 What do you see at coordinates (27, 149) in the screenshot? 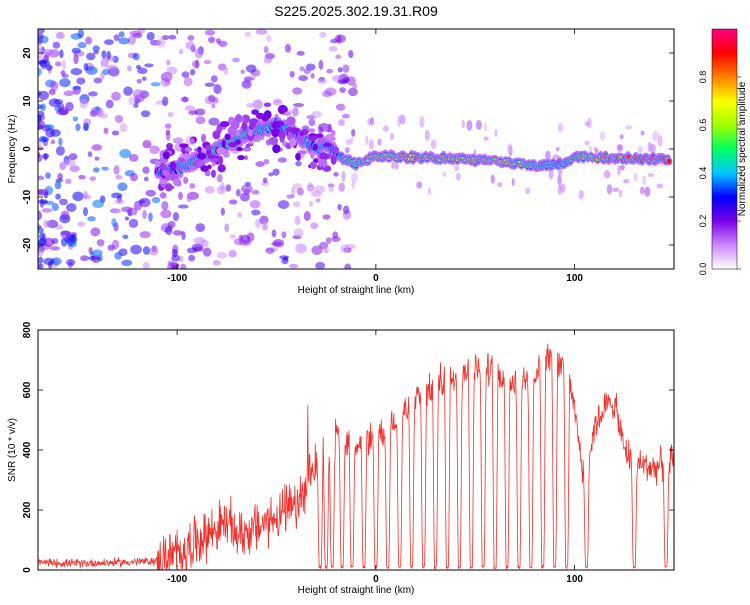
I see `spectrogram-y-tick-label: 0` at bounding box center [27, 149].